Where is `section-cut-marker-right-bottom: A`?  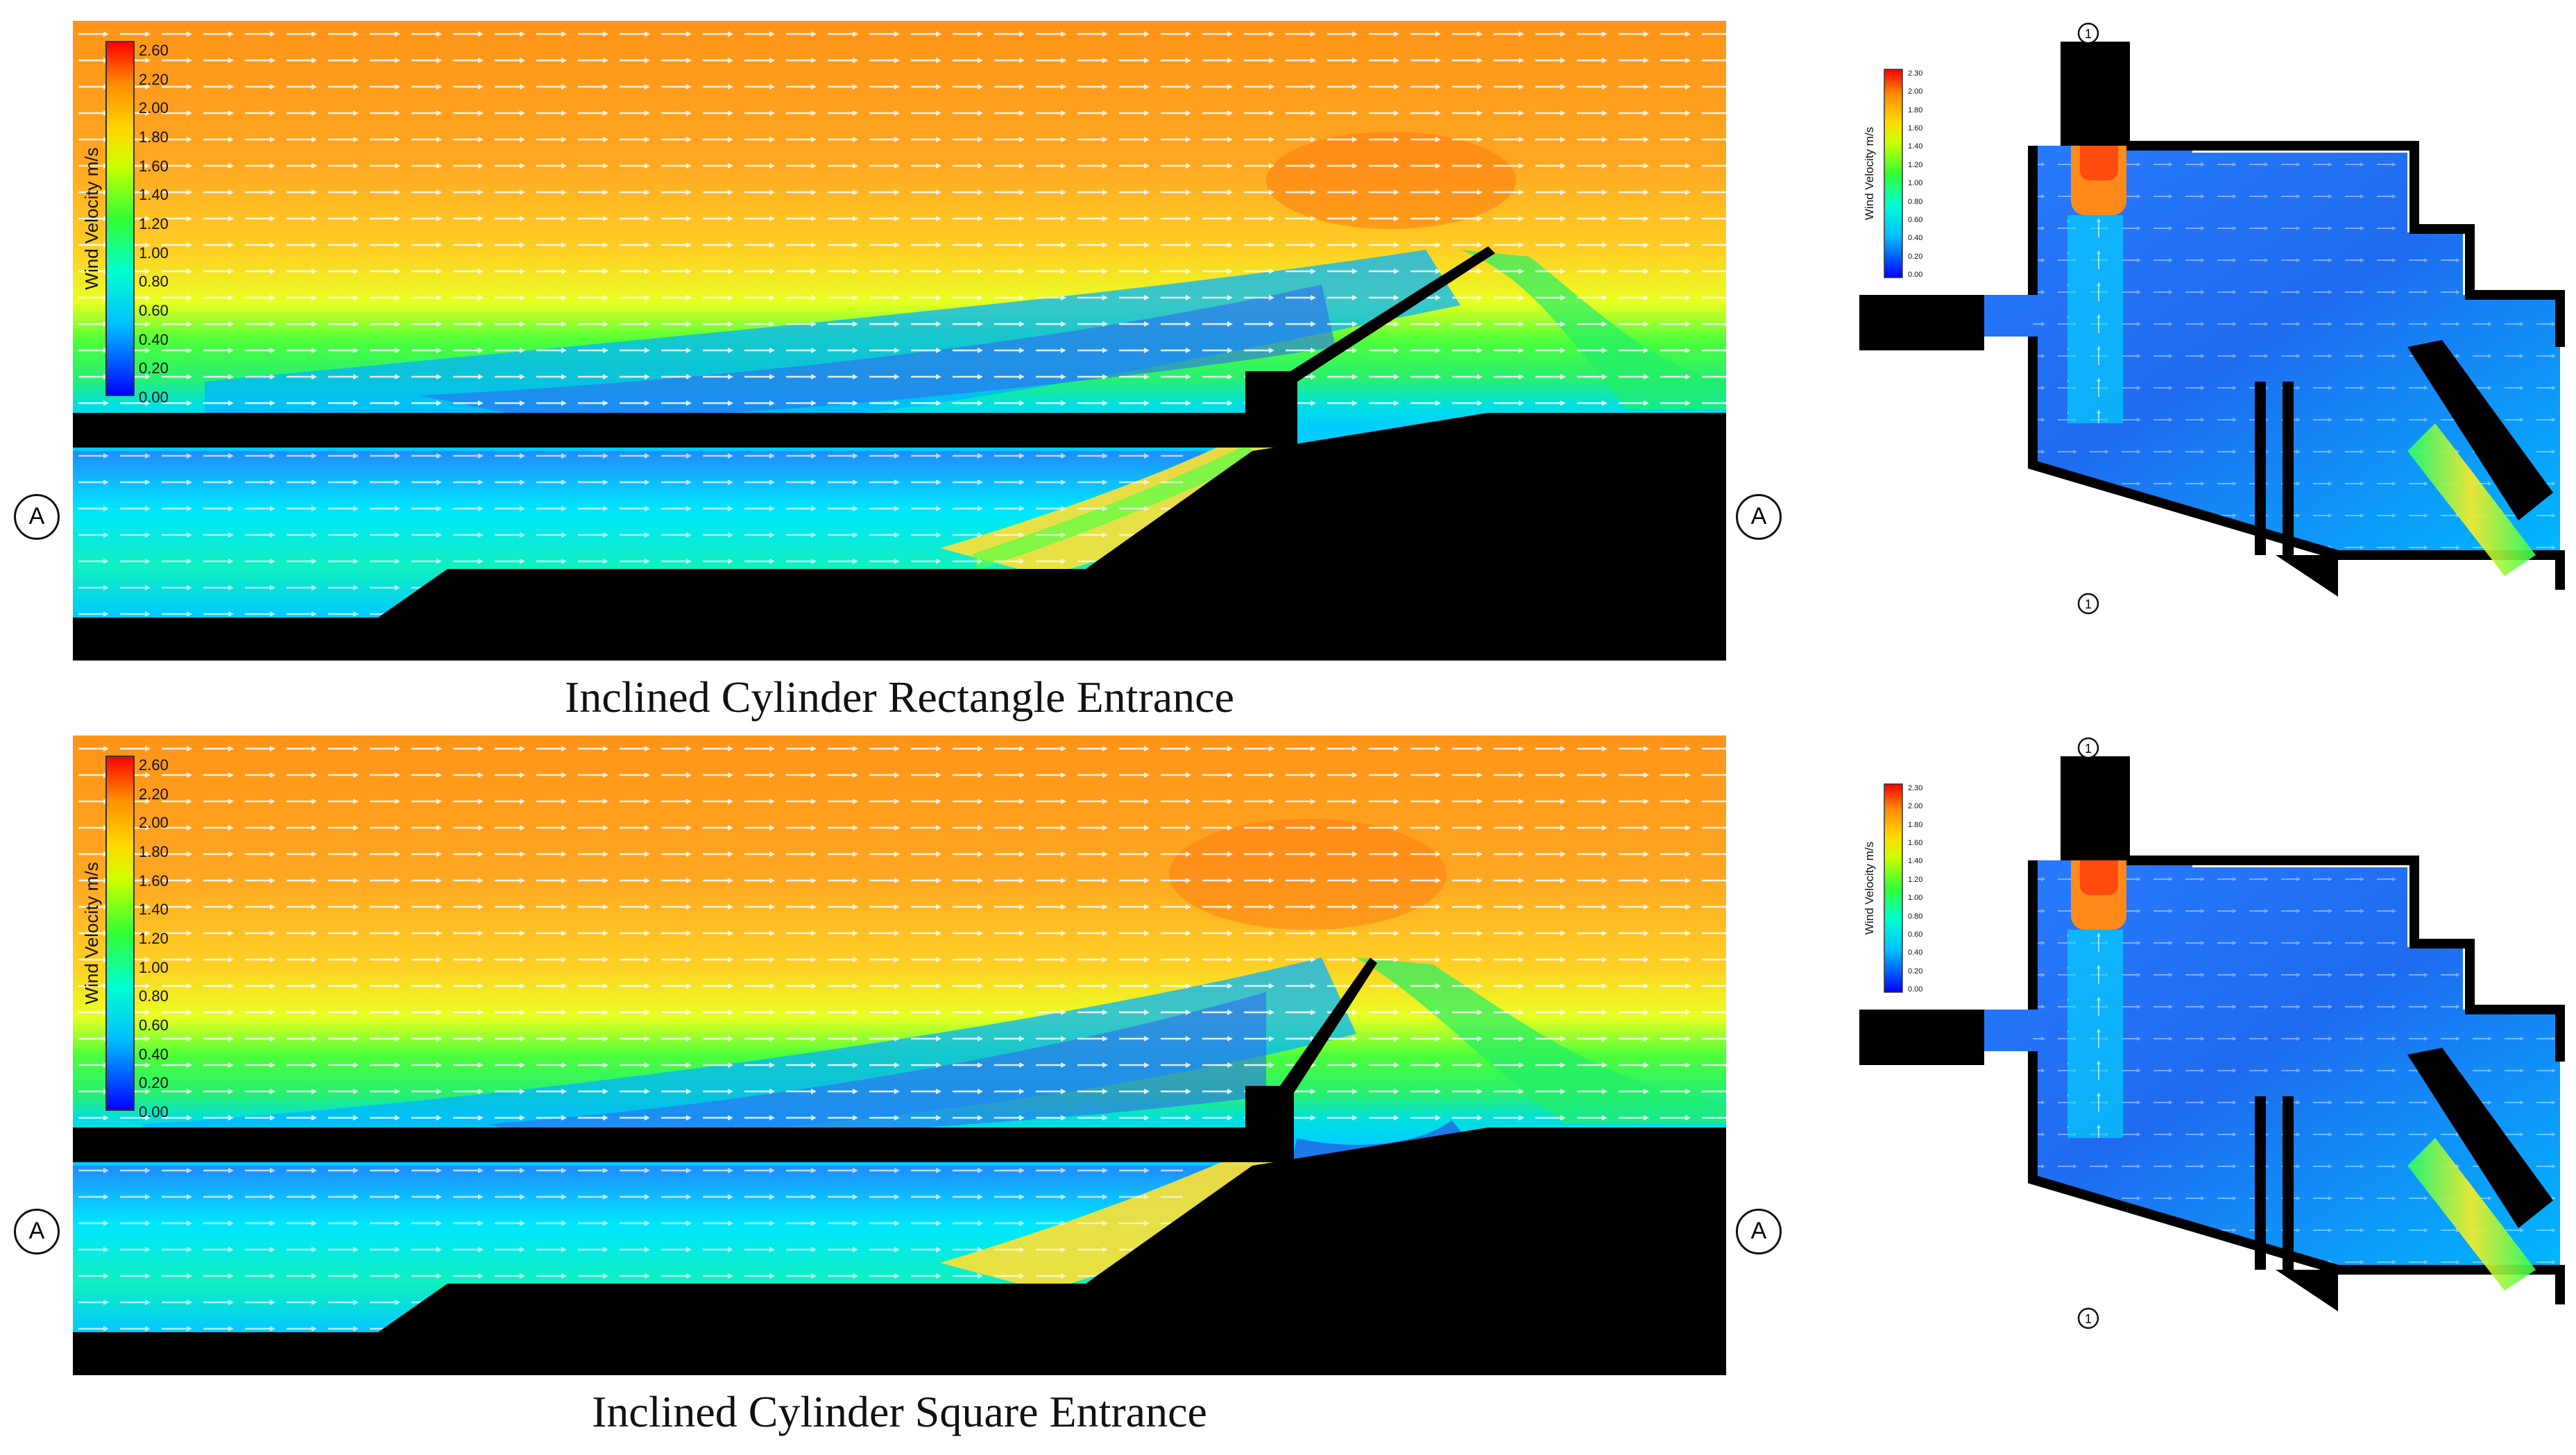
section-cut-marker-right-bottom: A is located at coordinates (1759, 1231).